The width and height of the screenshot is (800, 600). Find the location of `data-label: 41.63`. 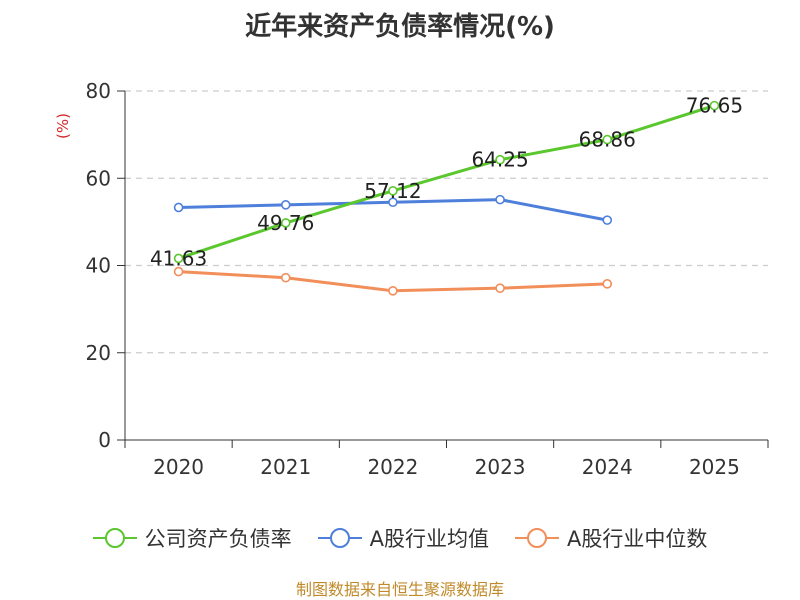

data-label: 41.63 is located at coordinates (178, 258).